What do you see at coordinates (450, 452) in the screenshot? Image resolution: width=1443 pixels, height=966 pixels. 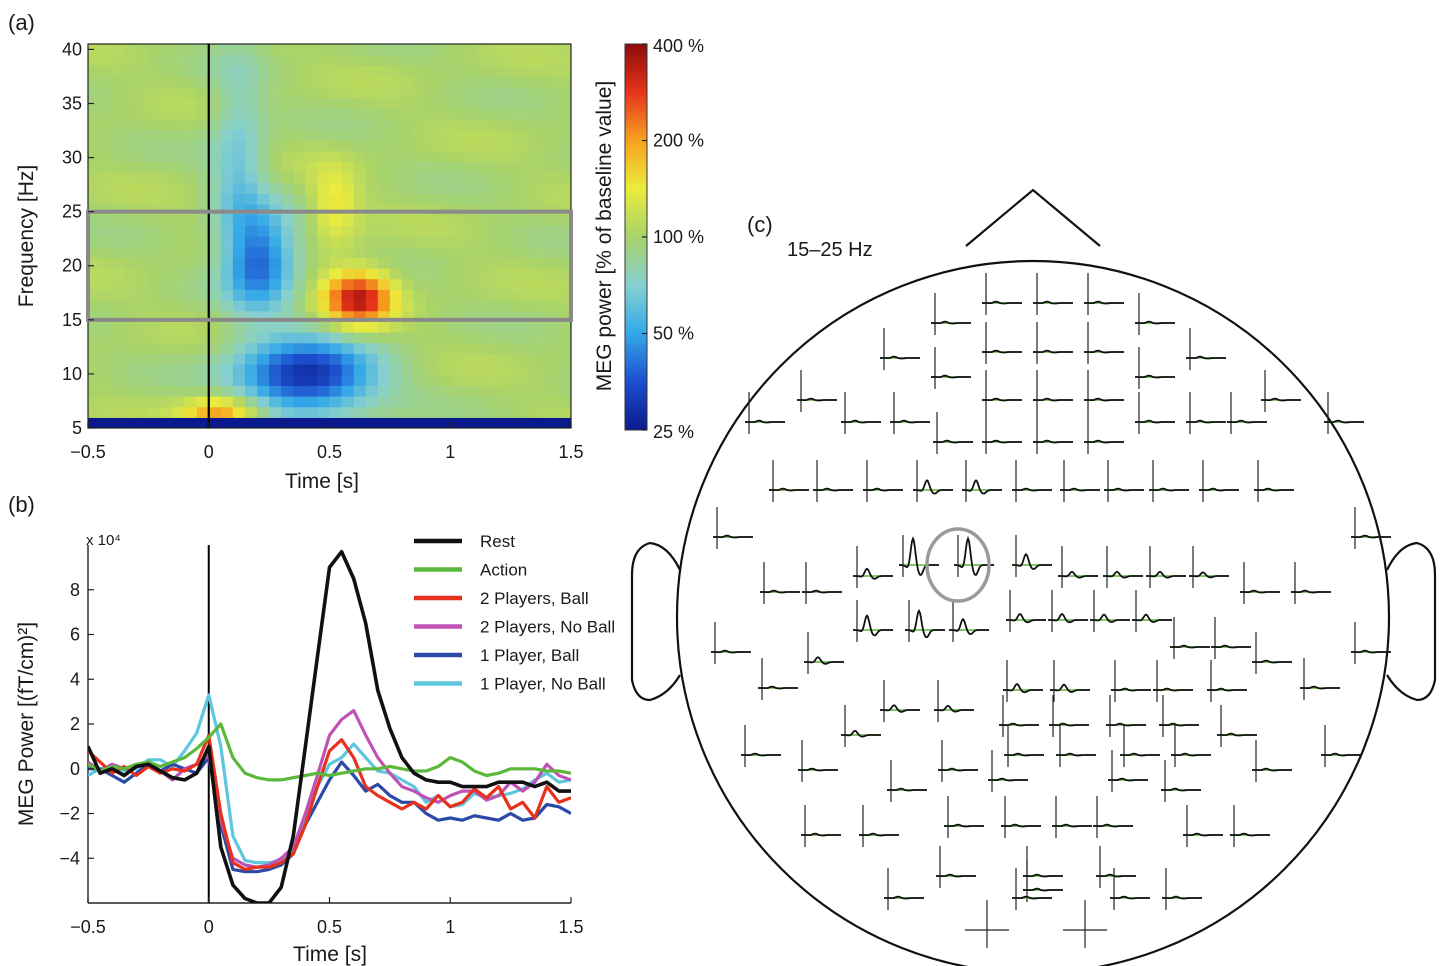 I see `x-tick-label: 1` at bounding box center [450, 452].